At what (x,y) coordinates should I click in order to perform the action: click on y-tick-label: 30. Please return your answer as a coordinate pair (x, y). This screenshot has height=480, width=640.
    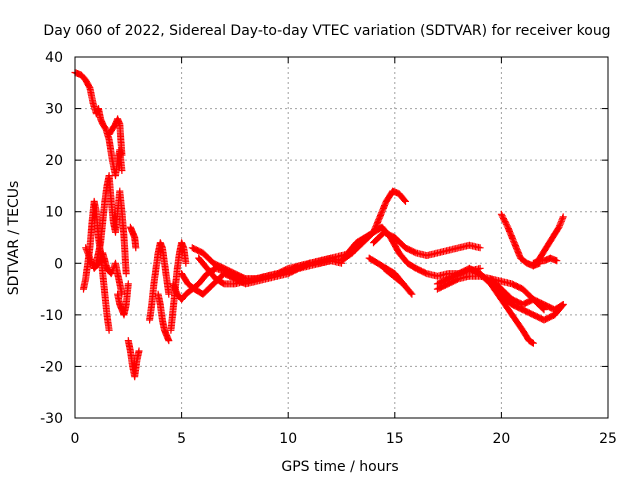
    Looking at the image, I should click on (54, 110).